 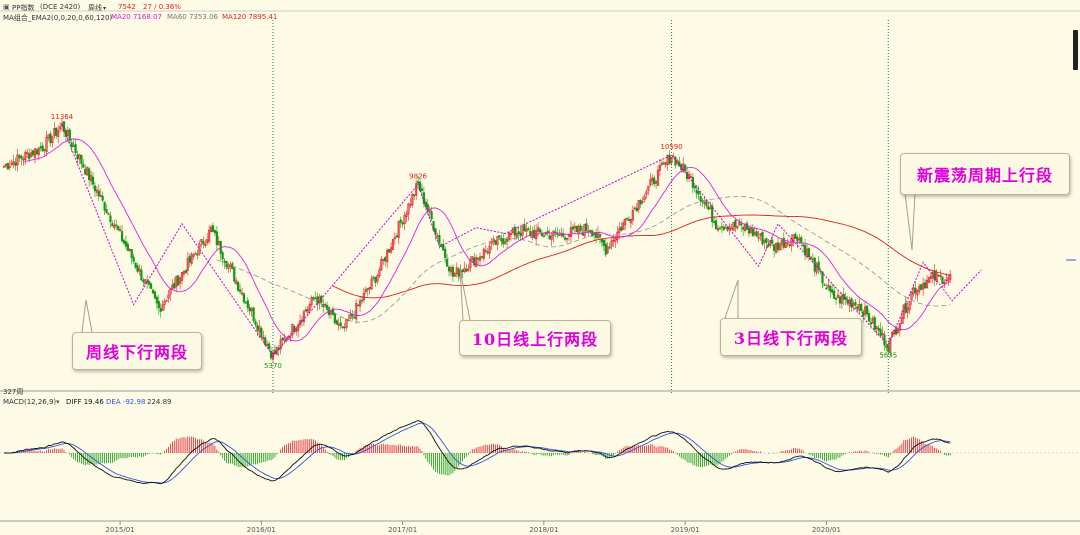 I want to click on period-selector: 周线▾, so click(x=97, y=8).